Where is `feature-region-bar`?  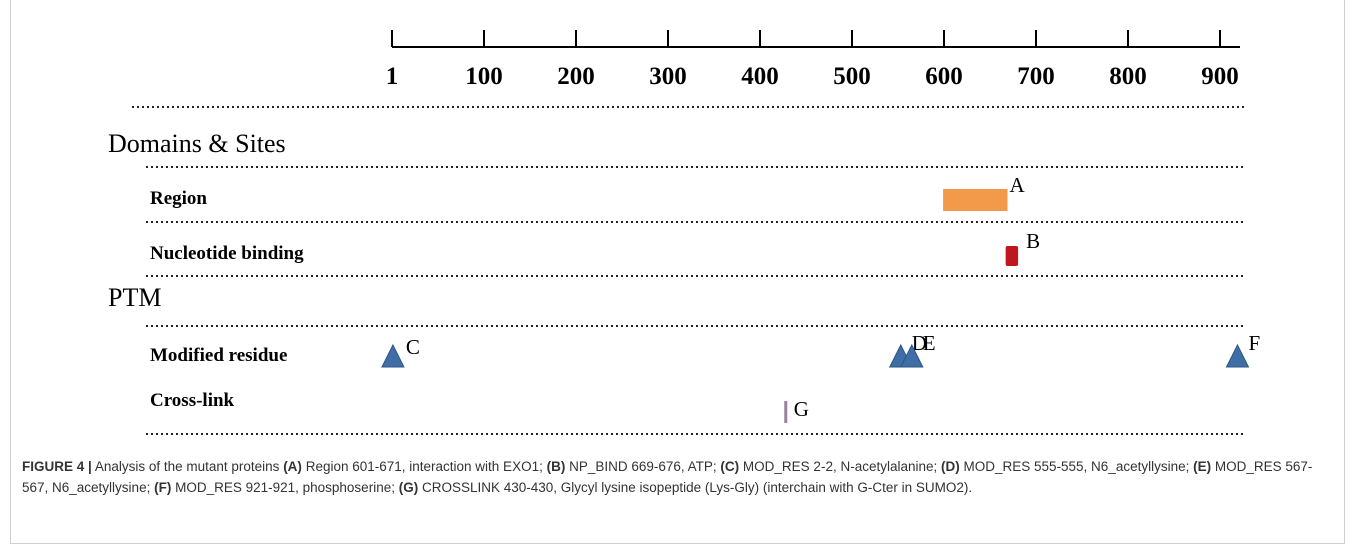 feature-region-bar is located at coordinates (975, 200).